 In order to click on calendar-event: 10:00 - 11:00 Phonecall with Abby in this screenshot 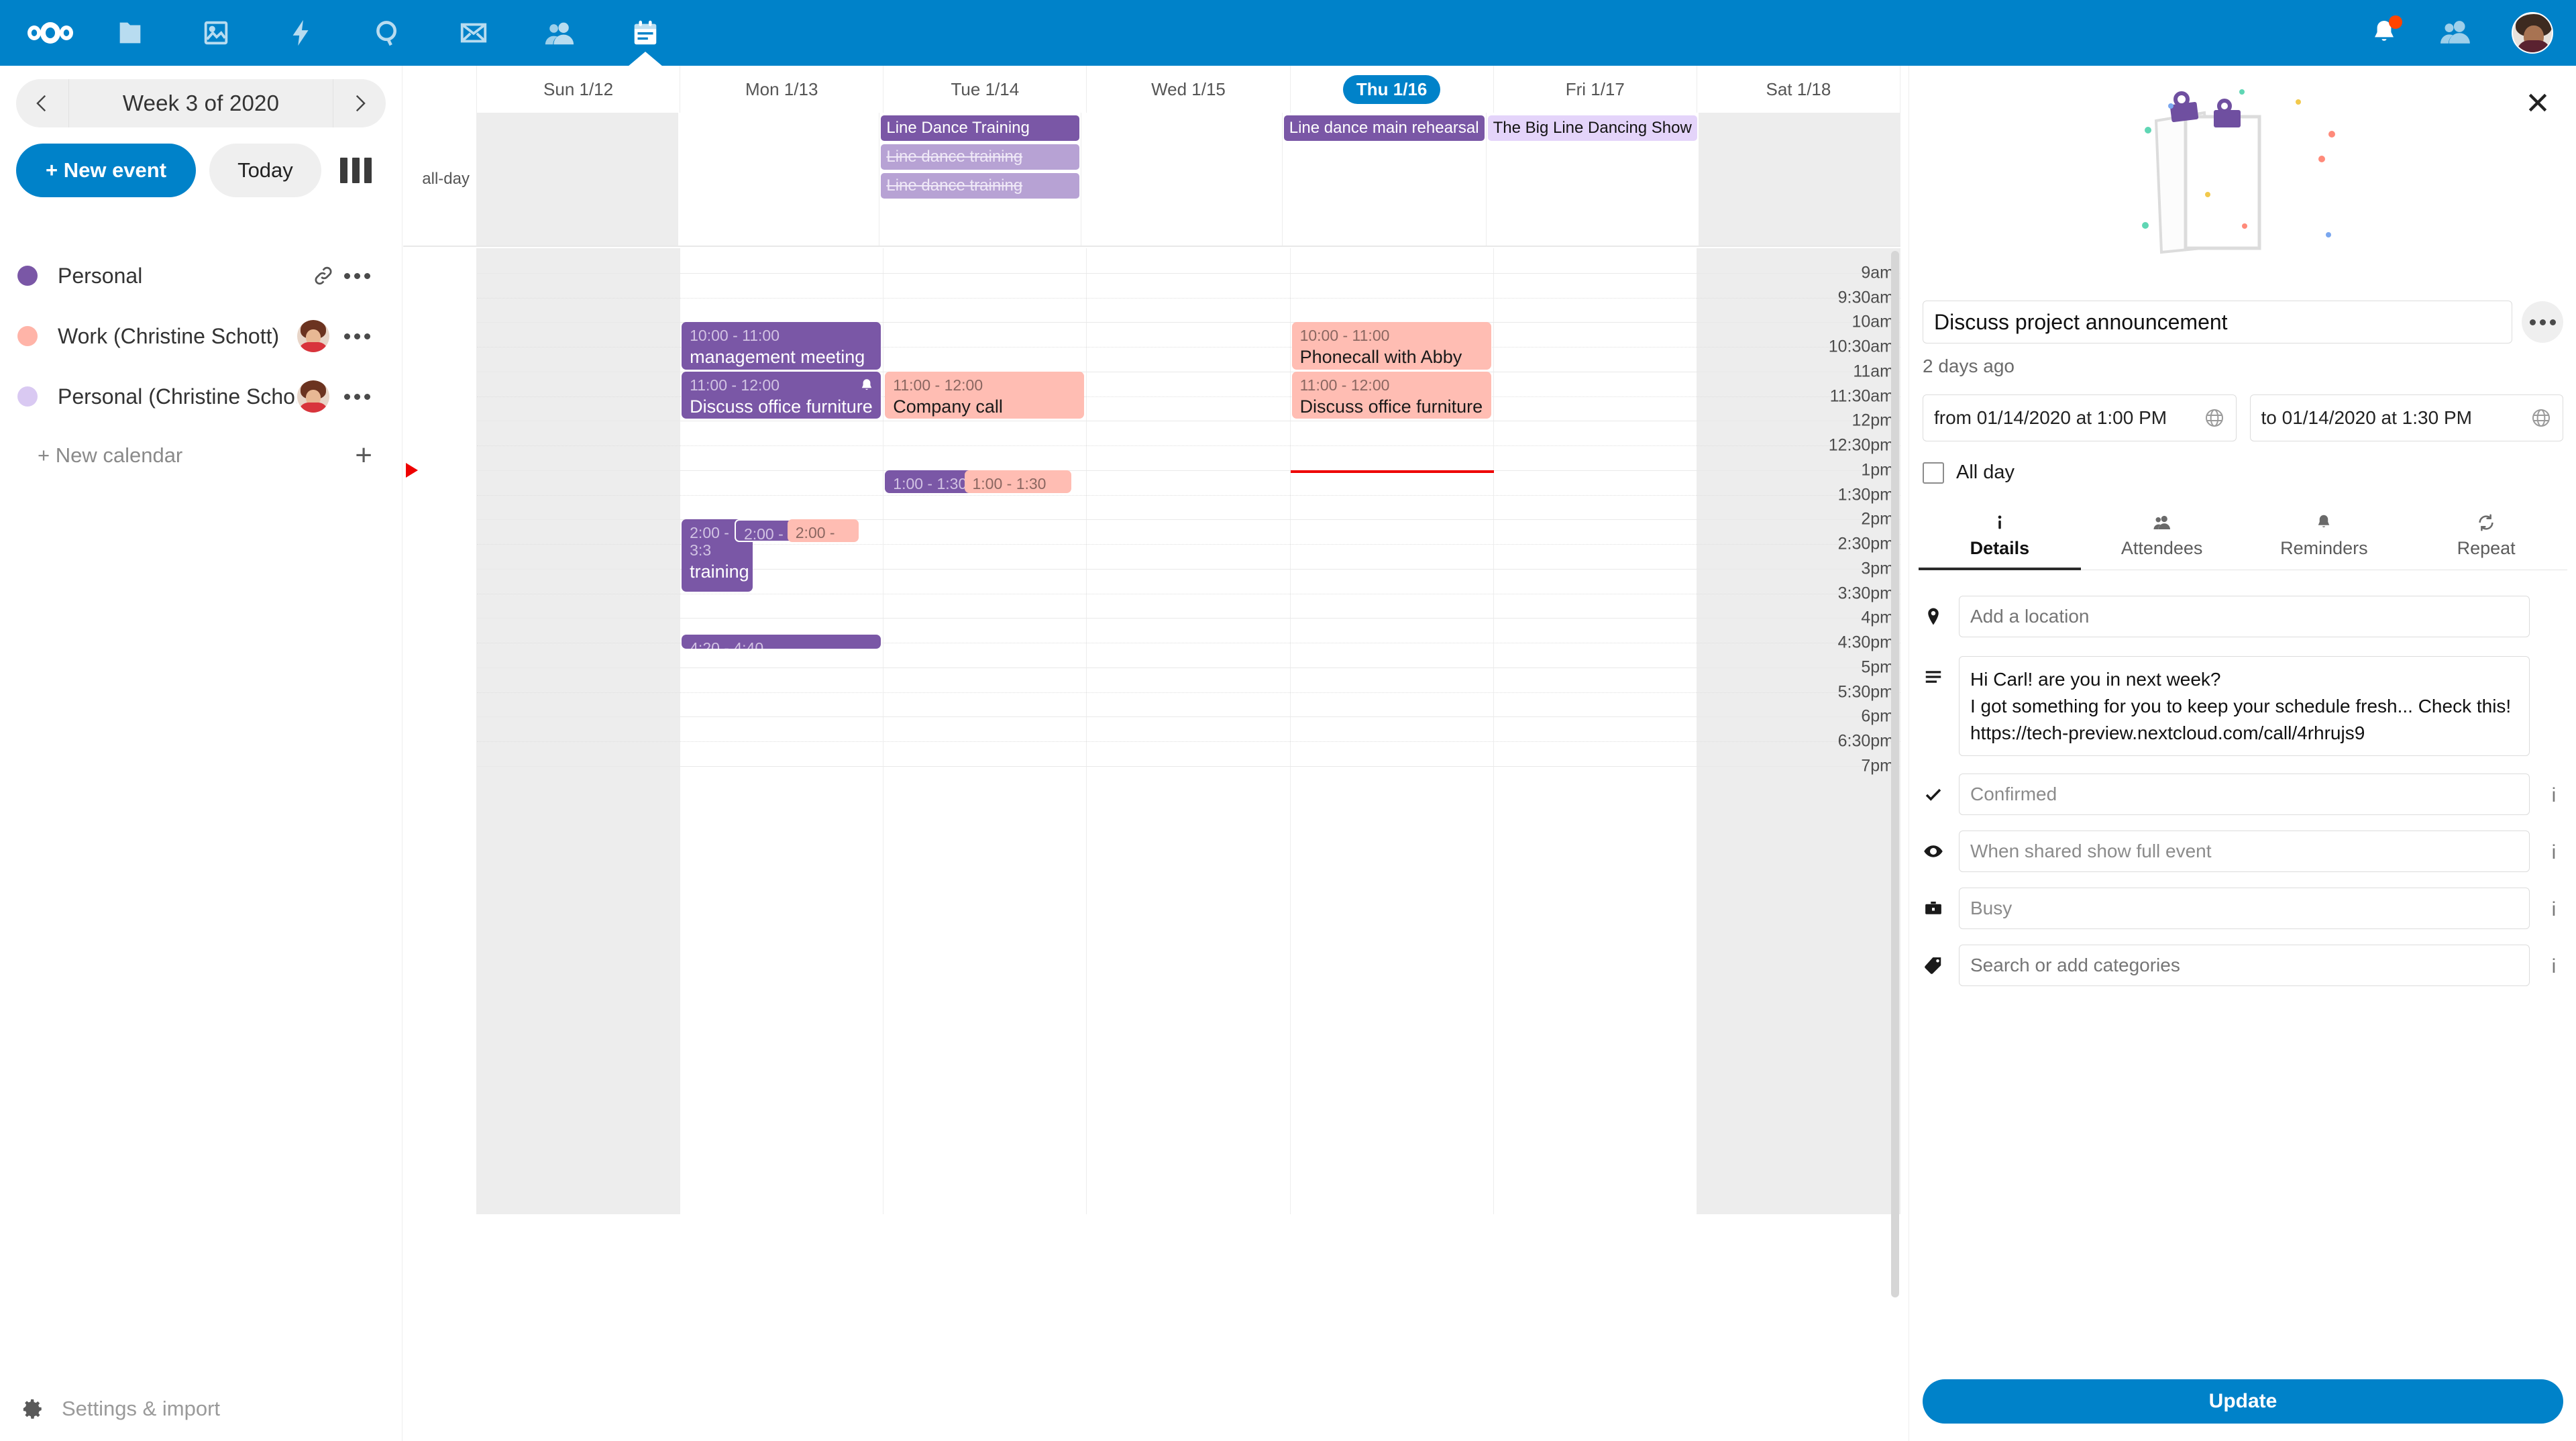, I will do `click(1391, 346)`.